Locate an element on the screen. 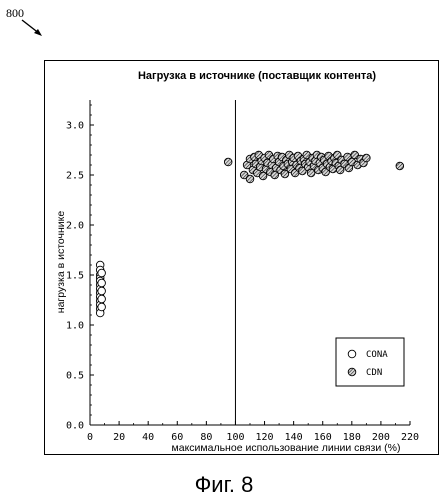  legend-box is located at coordinates (370, 362).